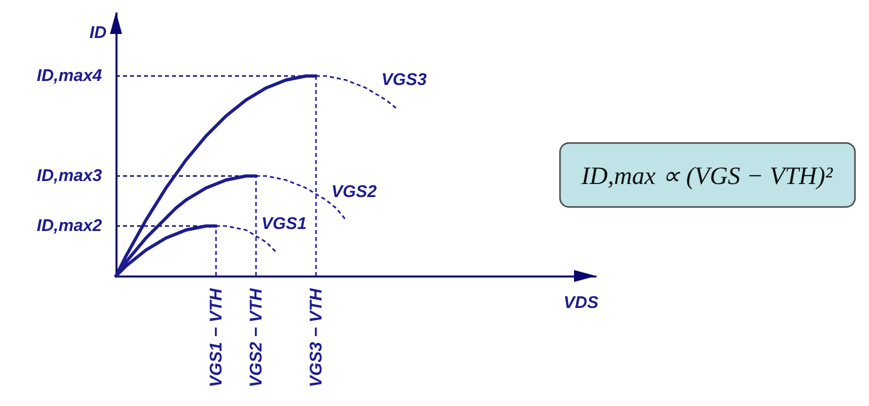 The image size is (869, 406). I want to click on x-tick-label: VGS2 − VTH, so click(256, 338).